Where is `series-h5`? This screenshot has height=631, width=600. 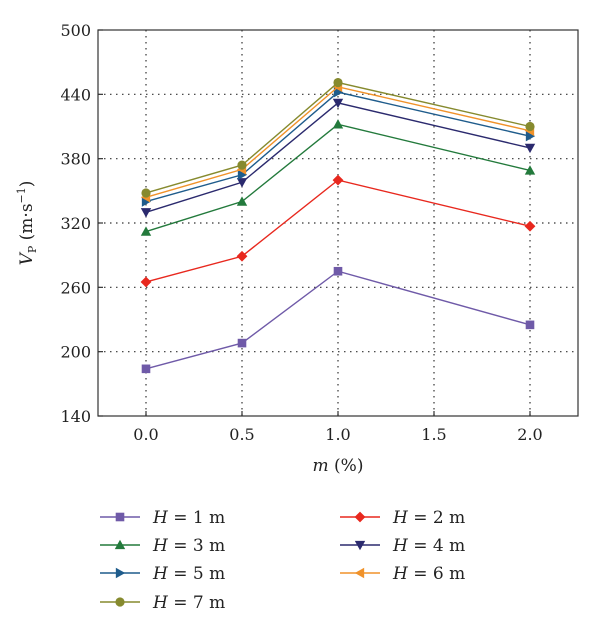
series-h5 is located at coordinates (338, 146).